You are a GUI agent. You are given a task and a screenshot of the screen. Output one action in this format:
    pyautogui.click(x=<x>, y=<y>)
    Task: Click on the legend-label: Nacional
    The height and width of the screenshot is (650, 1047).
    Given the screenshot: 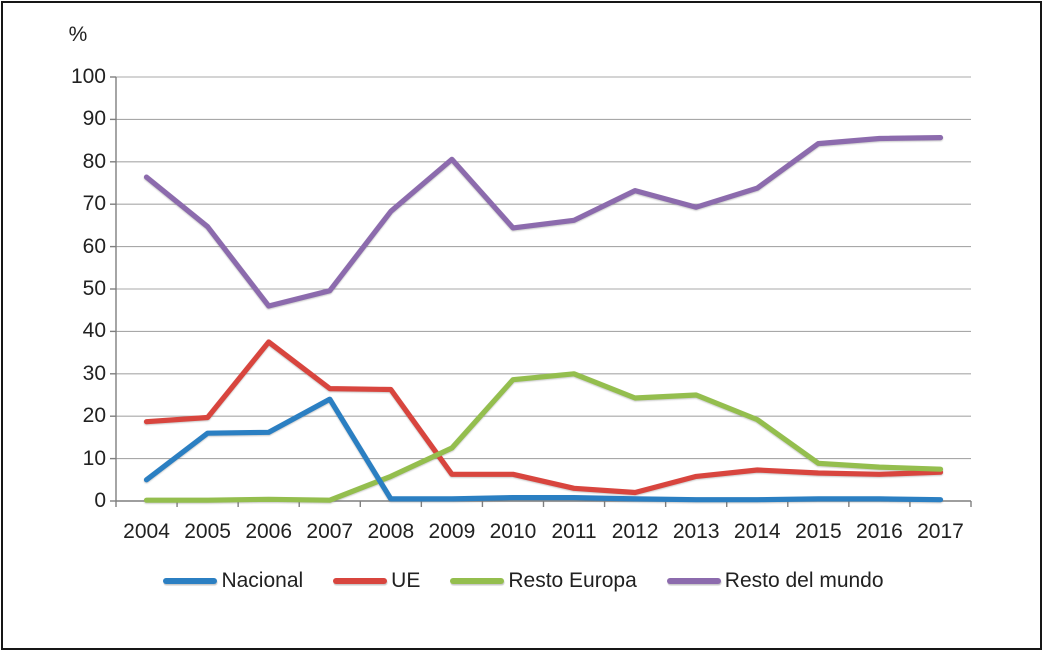 What is the action you would take?
    pyautogui.click(x=262, y=580)
    